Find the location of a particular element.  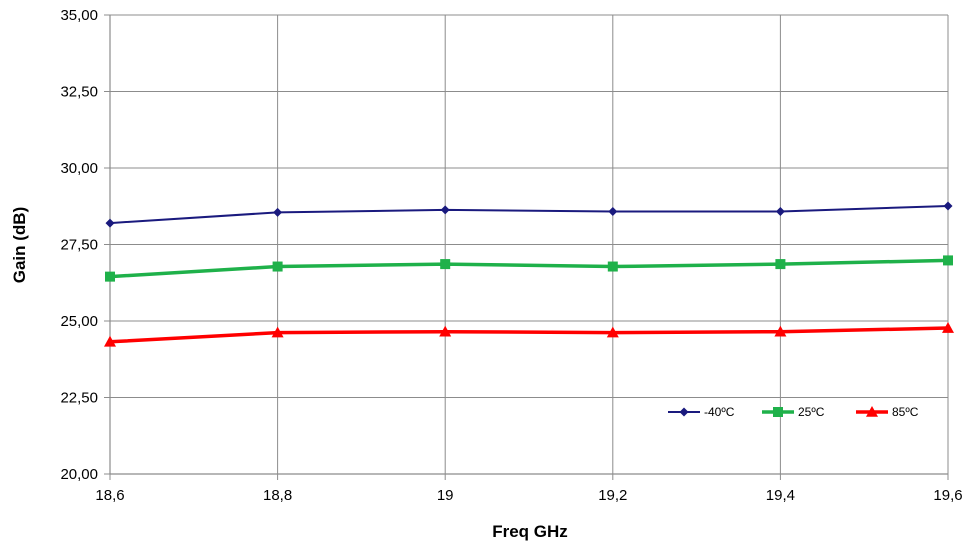

y-tick-label: 35,00 is located at coordinates (79, 15).